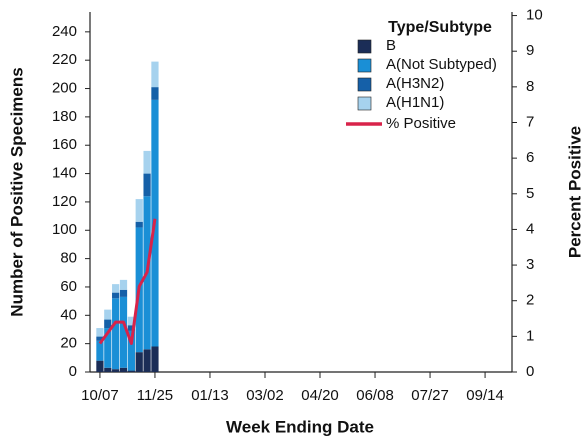 The width and height of the screenshot is (587, 445). Describe the element at coordinates (64, 201) in the screenshot. I see `y-tick-label: 120` at that location.